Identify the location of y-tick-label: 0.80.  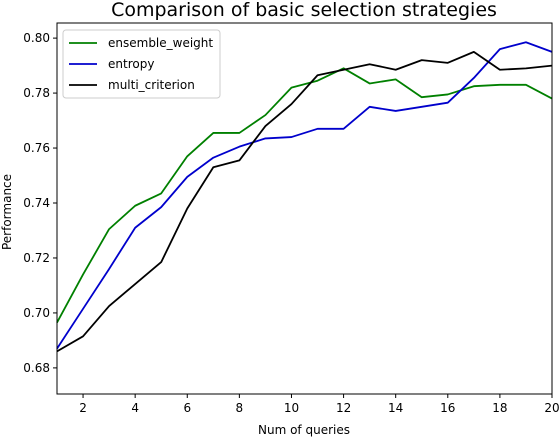
(36, 38).